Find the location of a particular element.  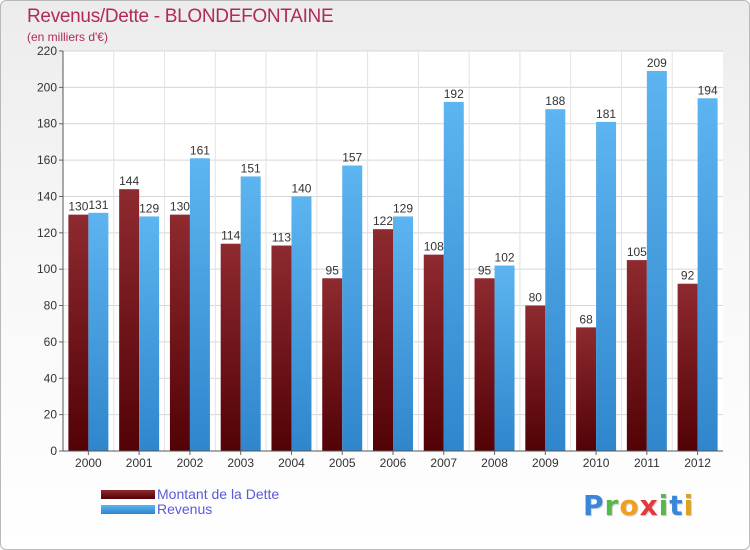

x-tick-label: 2011 is located at coordinates (647, 463).